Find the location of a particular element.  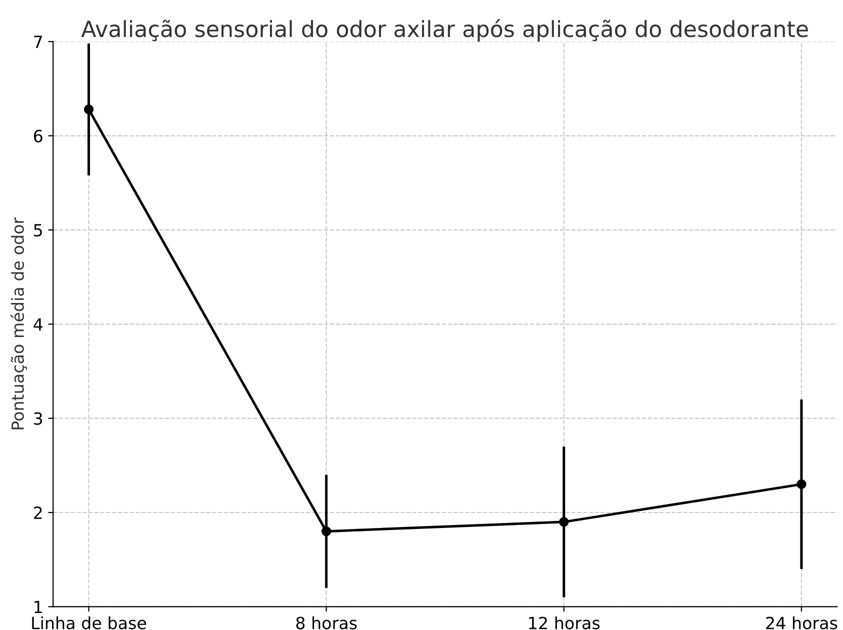

x-tick-label: Linha de base is located at coordinates (89, 623).